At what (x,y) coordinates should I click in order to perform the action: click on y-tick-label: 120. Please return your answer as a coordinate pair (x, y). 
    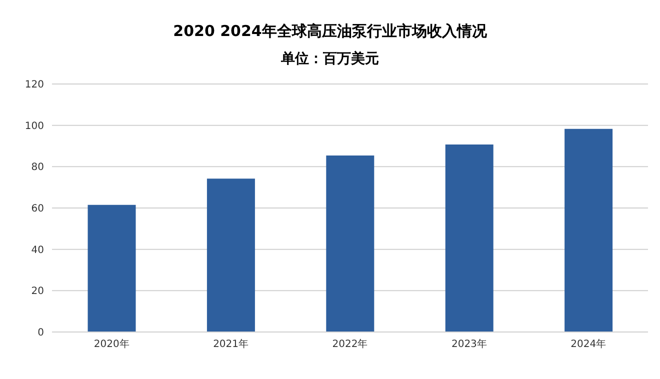
    Looking at the image, I should click on (34, 85).